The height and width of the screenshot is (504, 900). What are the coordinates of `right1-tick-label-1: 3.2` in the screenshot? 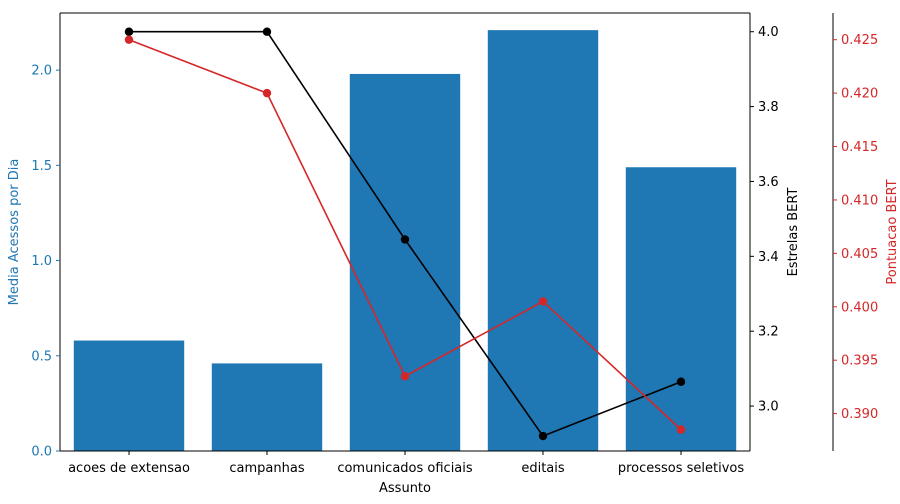 It's located at (768, 332).